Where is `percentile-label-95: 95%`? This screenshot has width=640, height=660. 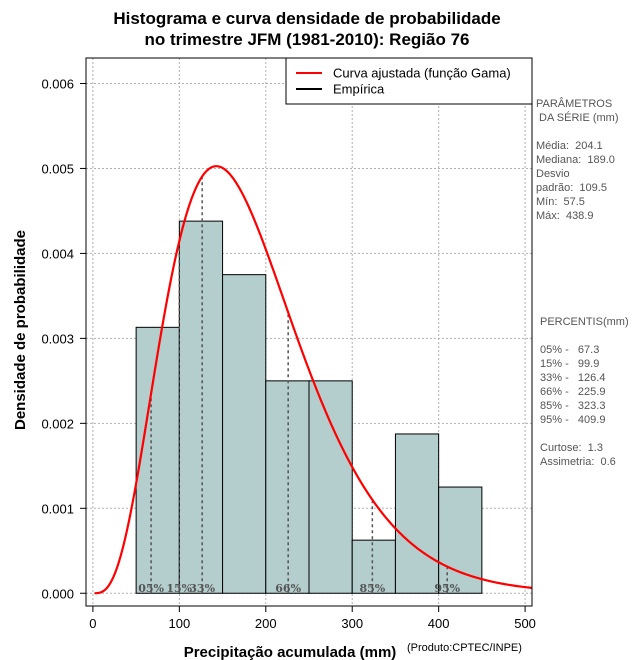
percentile-label-95: 95% is located at coordinates (447, 588).